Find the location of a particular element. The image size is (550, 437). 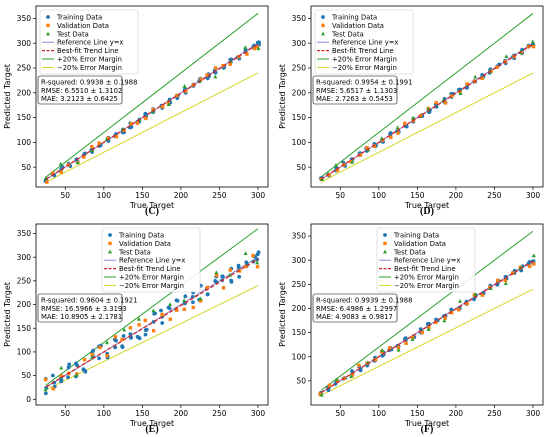

legend-training-marker is located at coordinates (385, 235).